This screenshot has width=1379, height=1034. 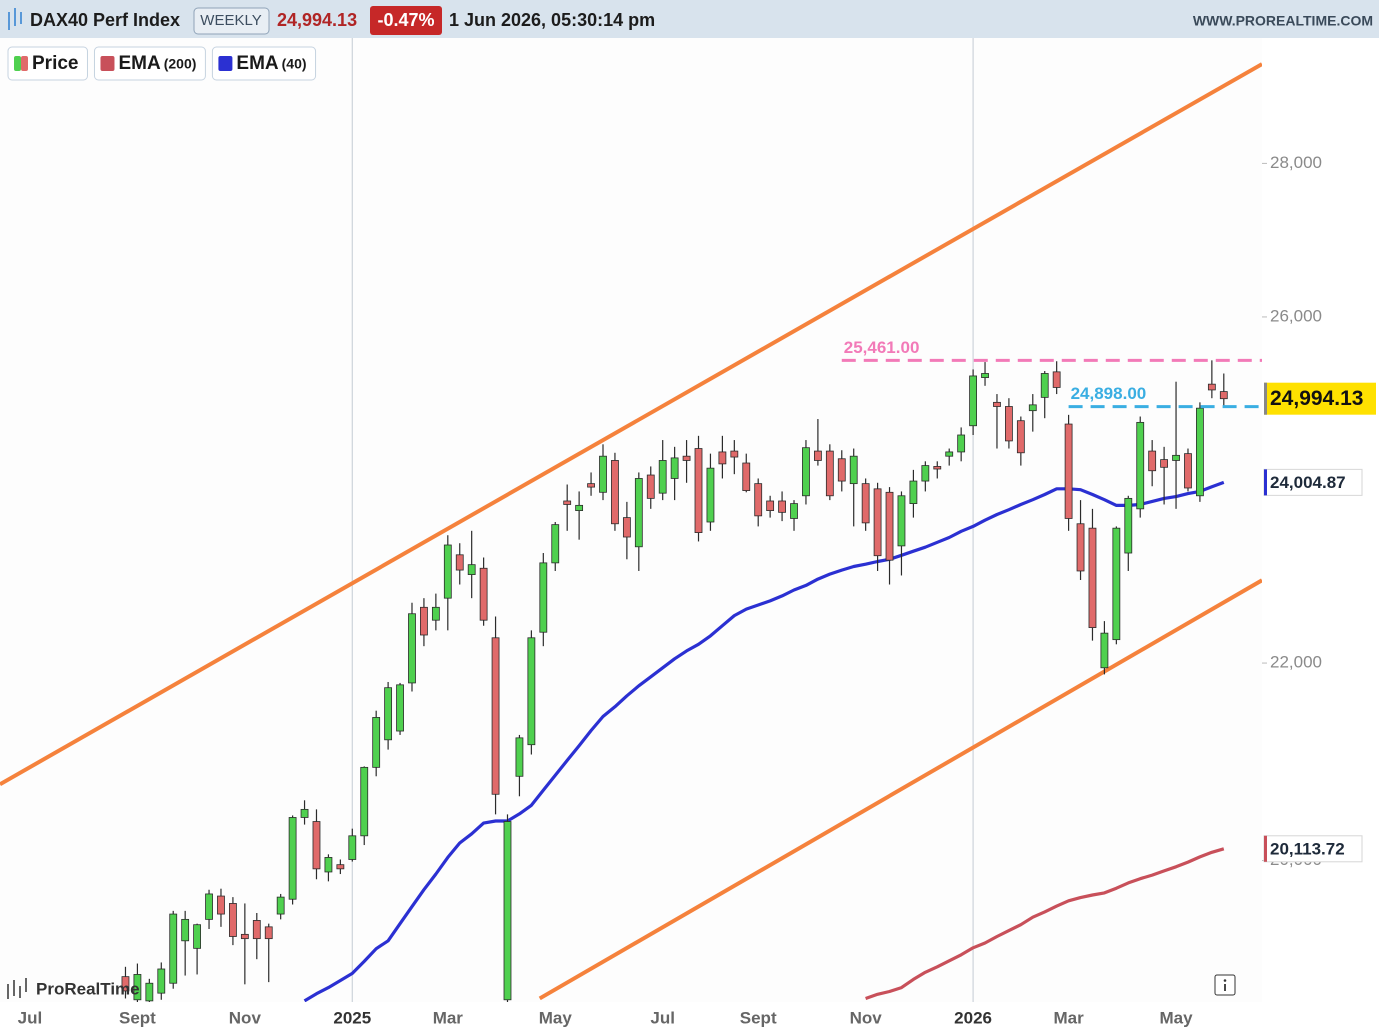 What do you see at coordinates (17, 988) in the screenshot?
I see `logo-icon` at bounding box center [17, 988].